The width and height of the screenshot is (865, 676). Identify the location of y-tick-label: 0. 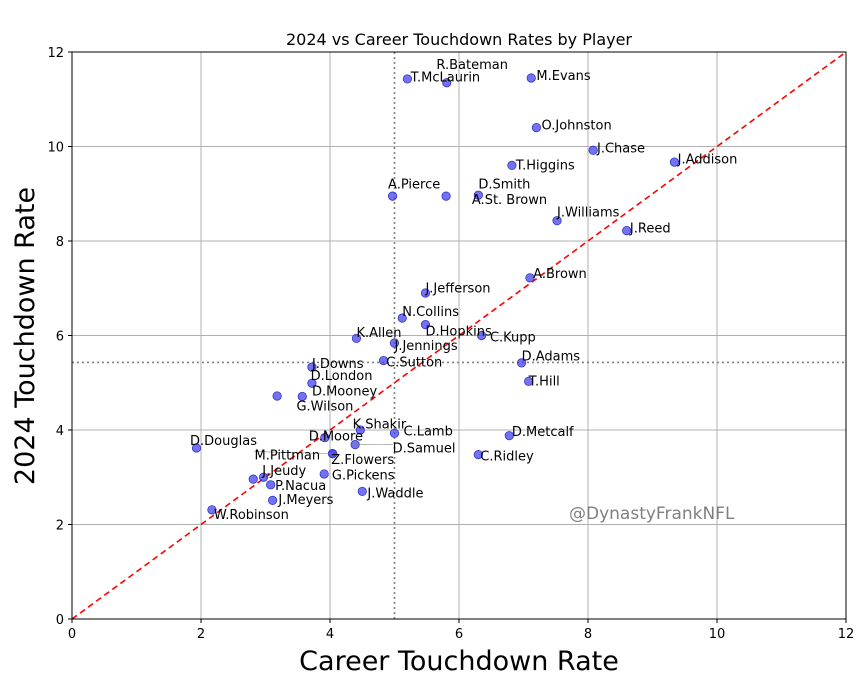
(60, 620).